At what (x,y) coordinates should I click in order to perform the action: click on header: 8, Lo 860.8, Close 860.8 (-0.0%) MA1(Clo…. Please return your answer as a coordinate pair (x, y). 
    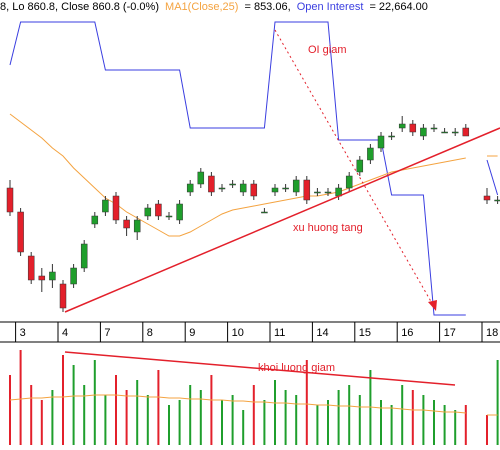
    Looking at the image, I should click on (214, 7).